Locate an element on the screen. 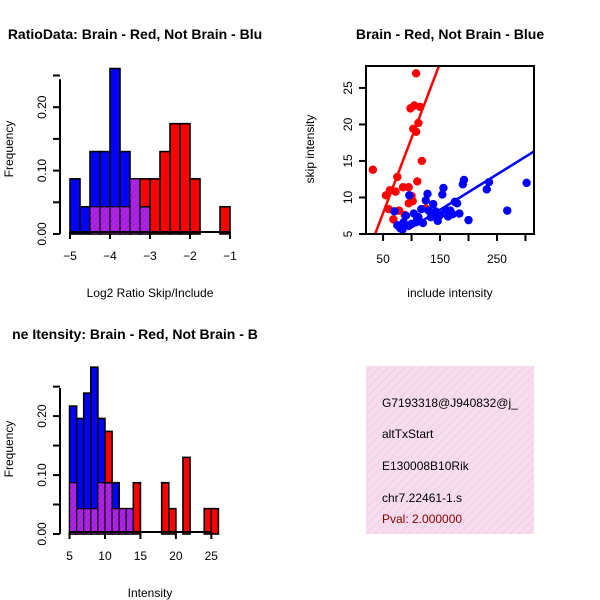 This screenshot has width=600, height=600. plot-frame is located at coordinates (450, 150).